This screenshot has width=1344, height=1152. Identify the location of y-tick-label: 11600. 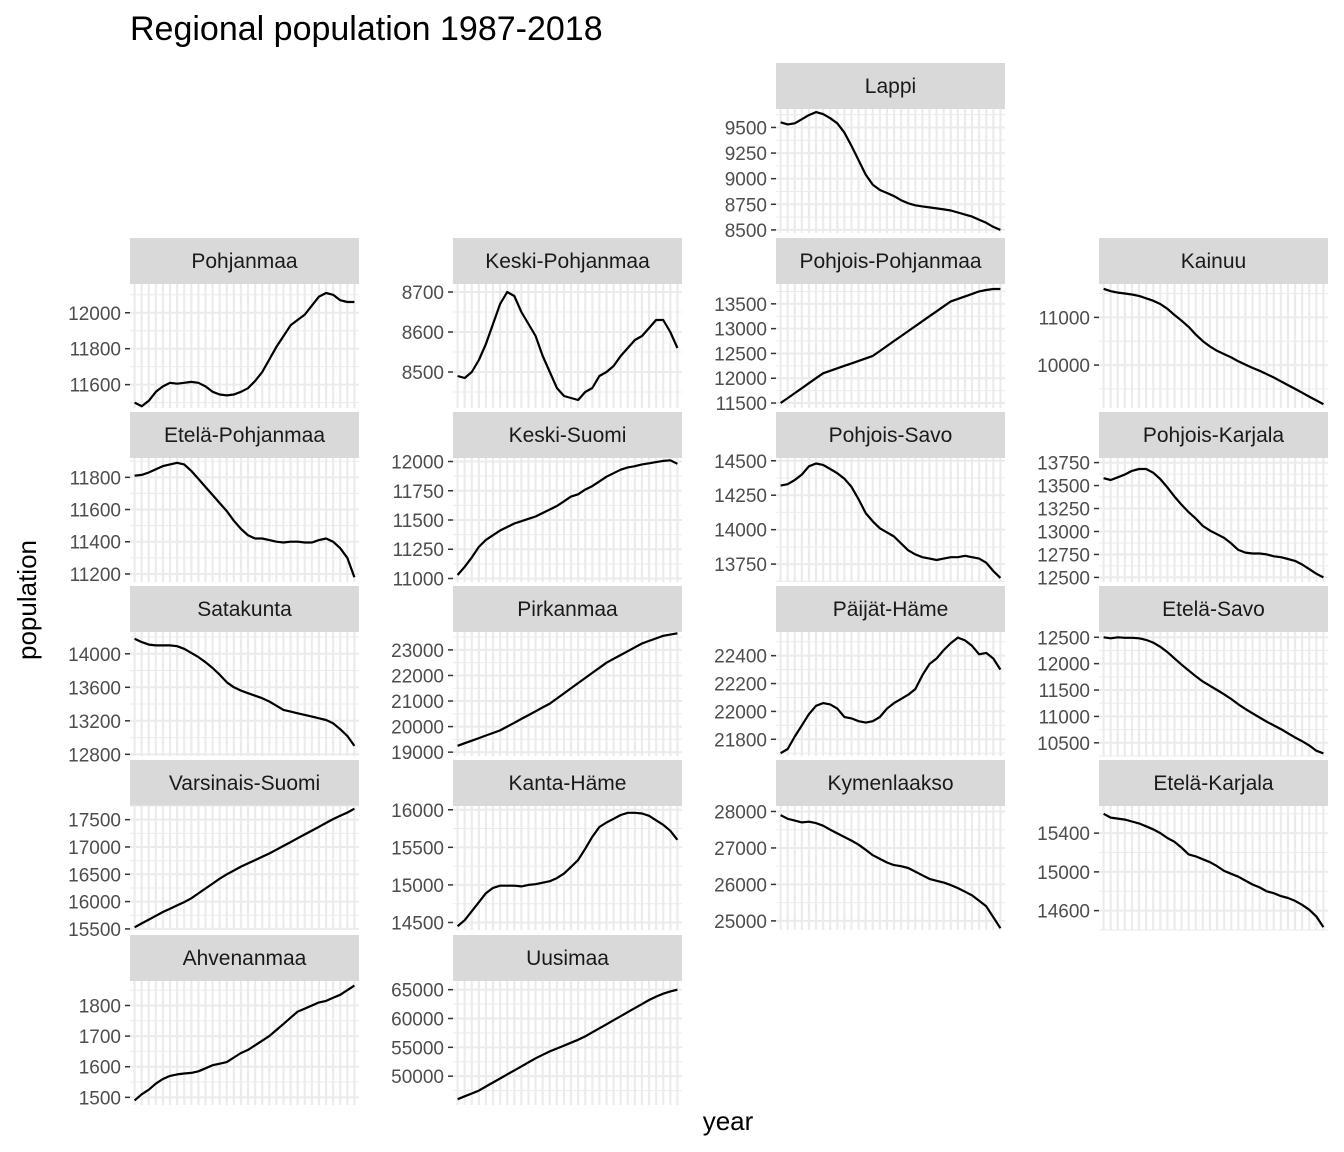
(95, 386).